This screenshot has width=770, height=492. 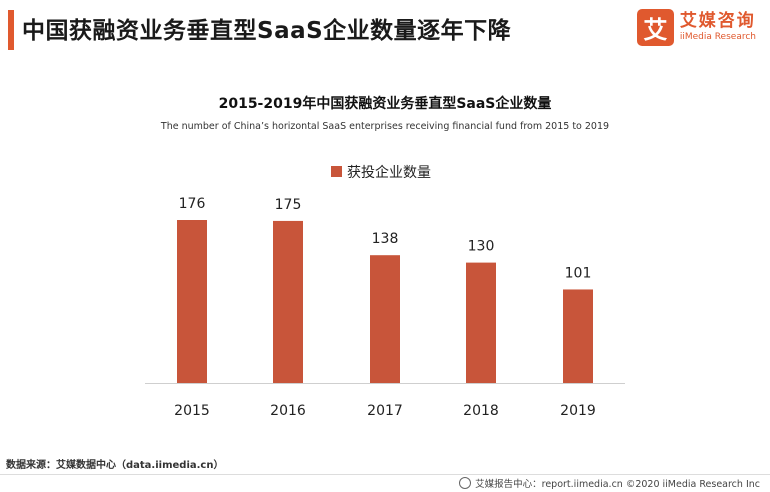 I want to click on brand-logo: 艾 艾媒咨询 iiMedia Research, so click(x=696, y=27).